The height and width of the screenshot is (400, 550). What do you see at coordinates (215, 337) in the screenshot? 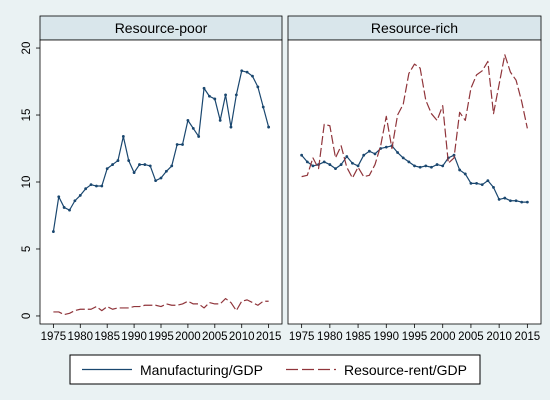
I see `x-tick-label: 2005` at bounding box center [215, 337].